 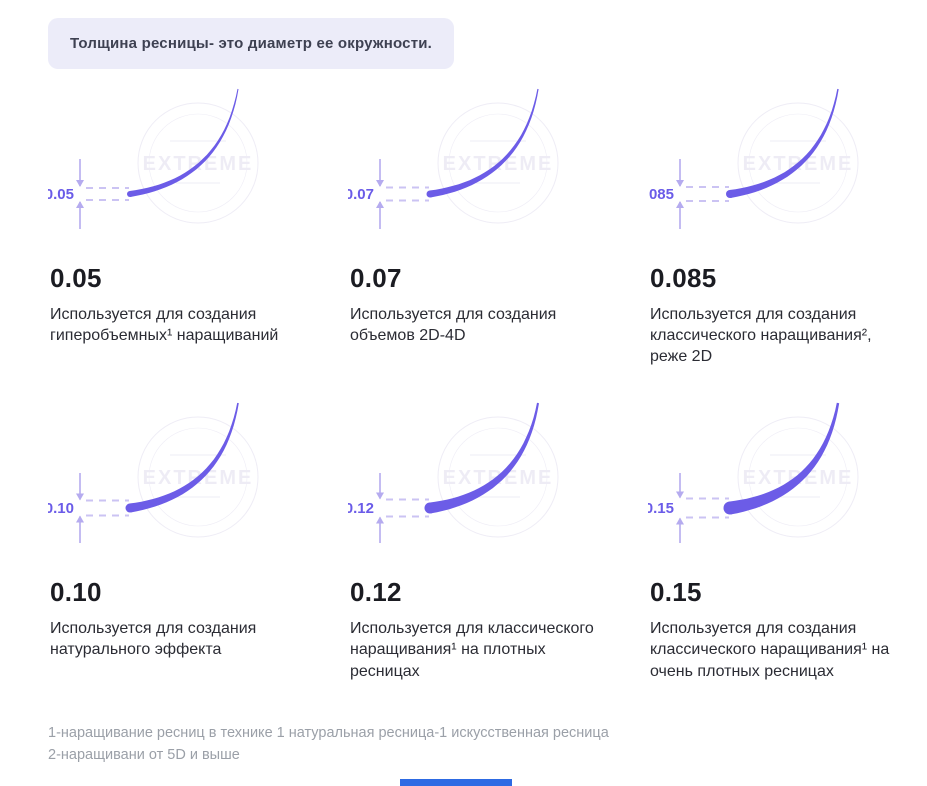 I want to click on brand-watermark: EXTREME, so click(x=198, y=163).